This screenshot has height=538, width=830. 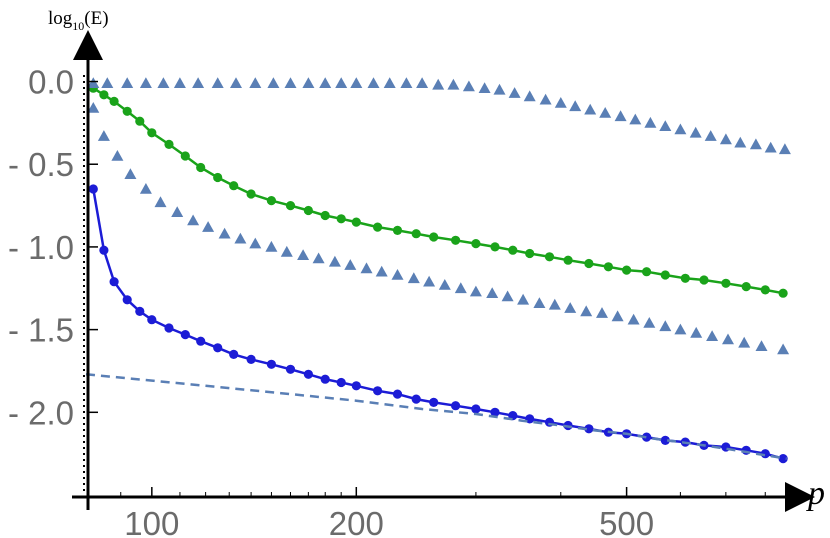 What do you see at coordinates (815, 493) in the screenshot?
I see `x-axis-label: p` at bounding box center [815, 493].